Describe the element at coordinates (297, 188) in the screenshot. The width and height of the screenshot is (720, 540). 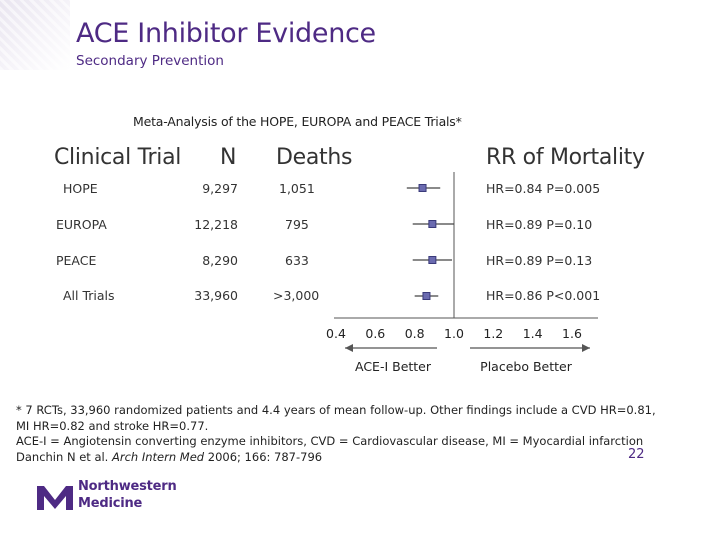
I see `trial-deaths: 1,051` at that location.